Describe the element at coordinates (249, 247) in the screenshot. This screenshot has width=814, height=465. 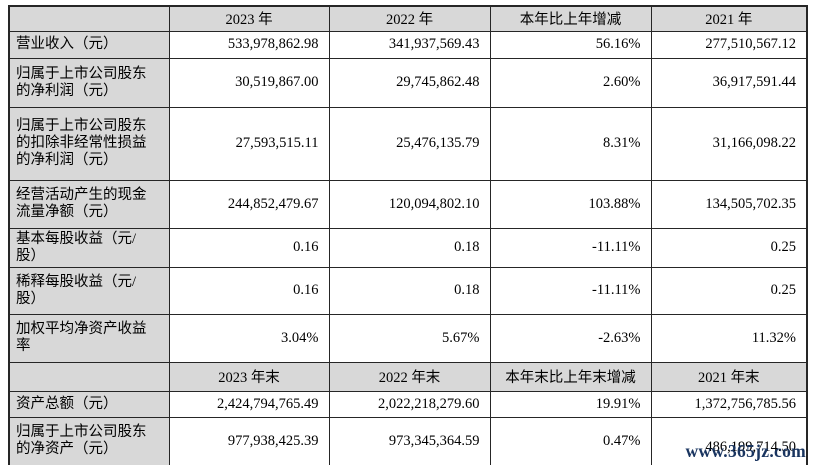
I see `cell-basic-eps-2023: 0.16` at that location.